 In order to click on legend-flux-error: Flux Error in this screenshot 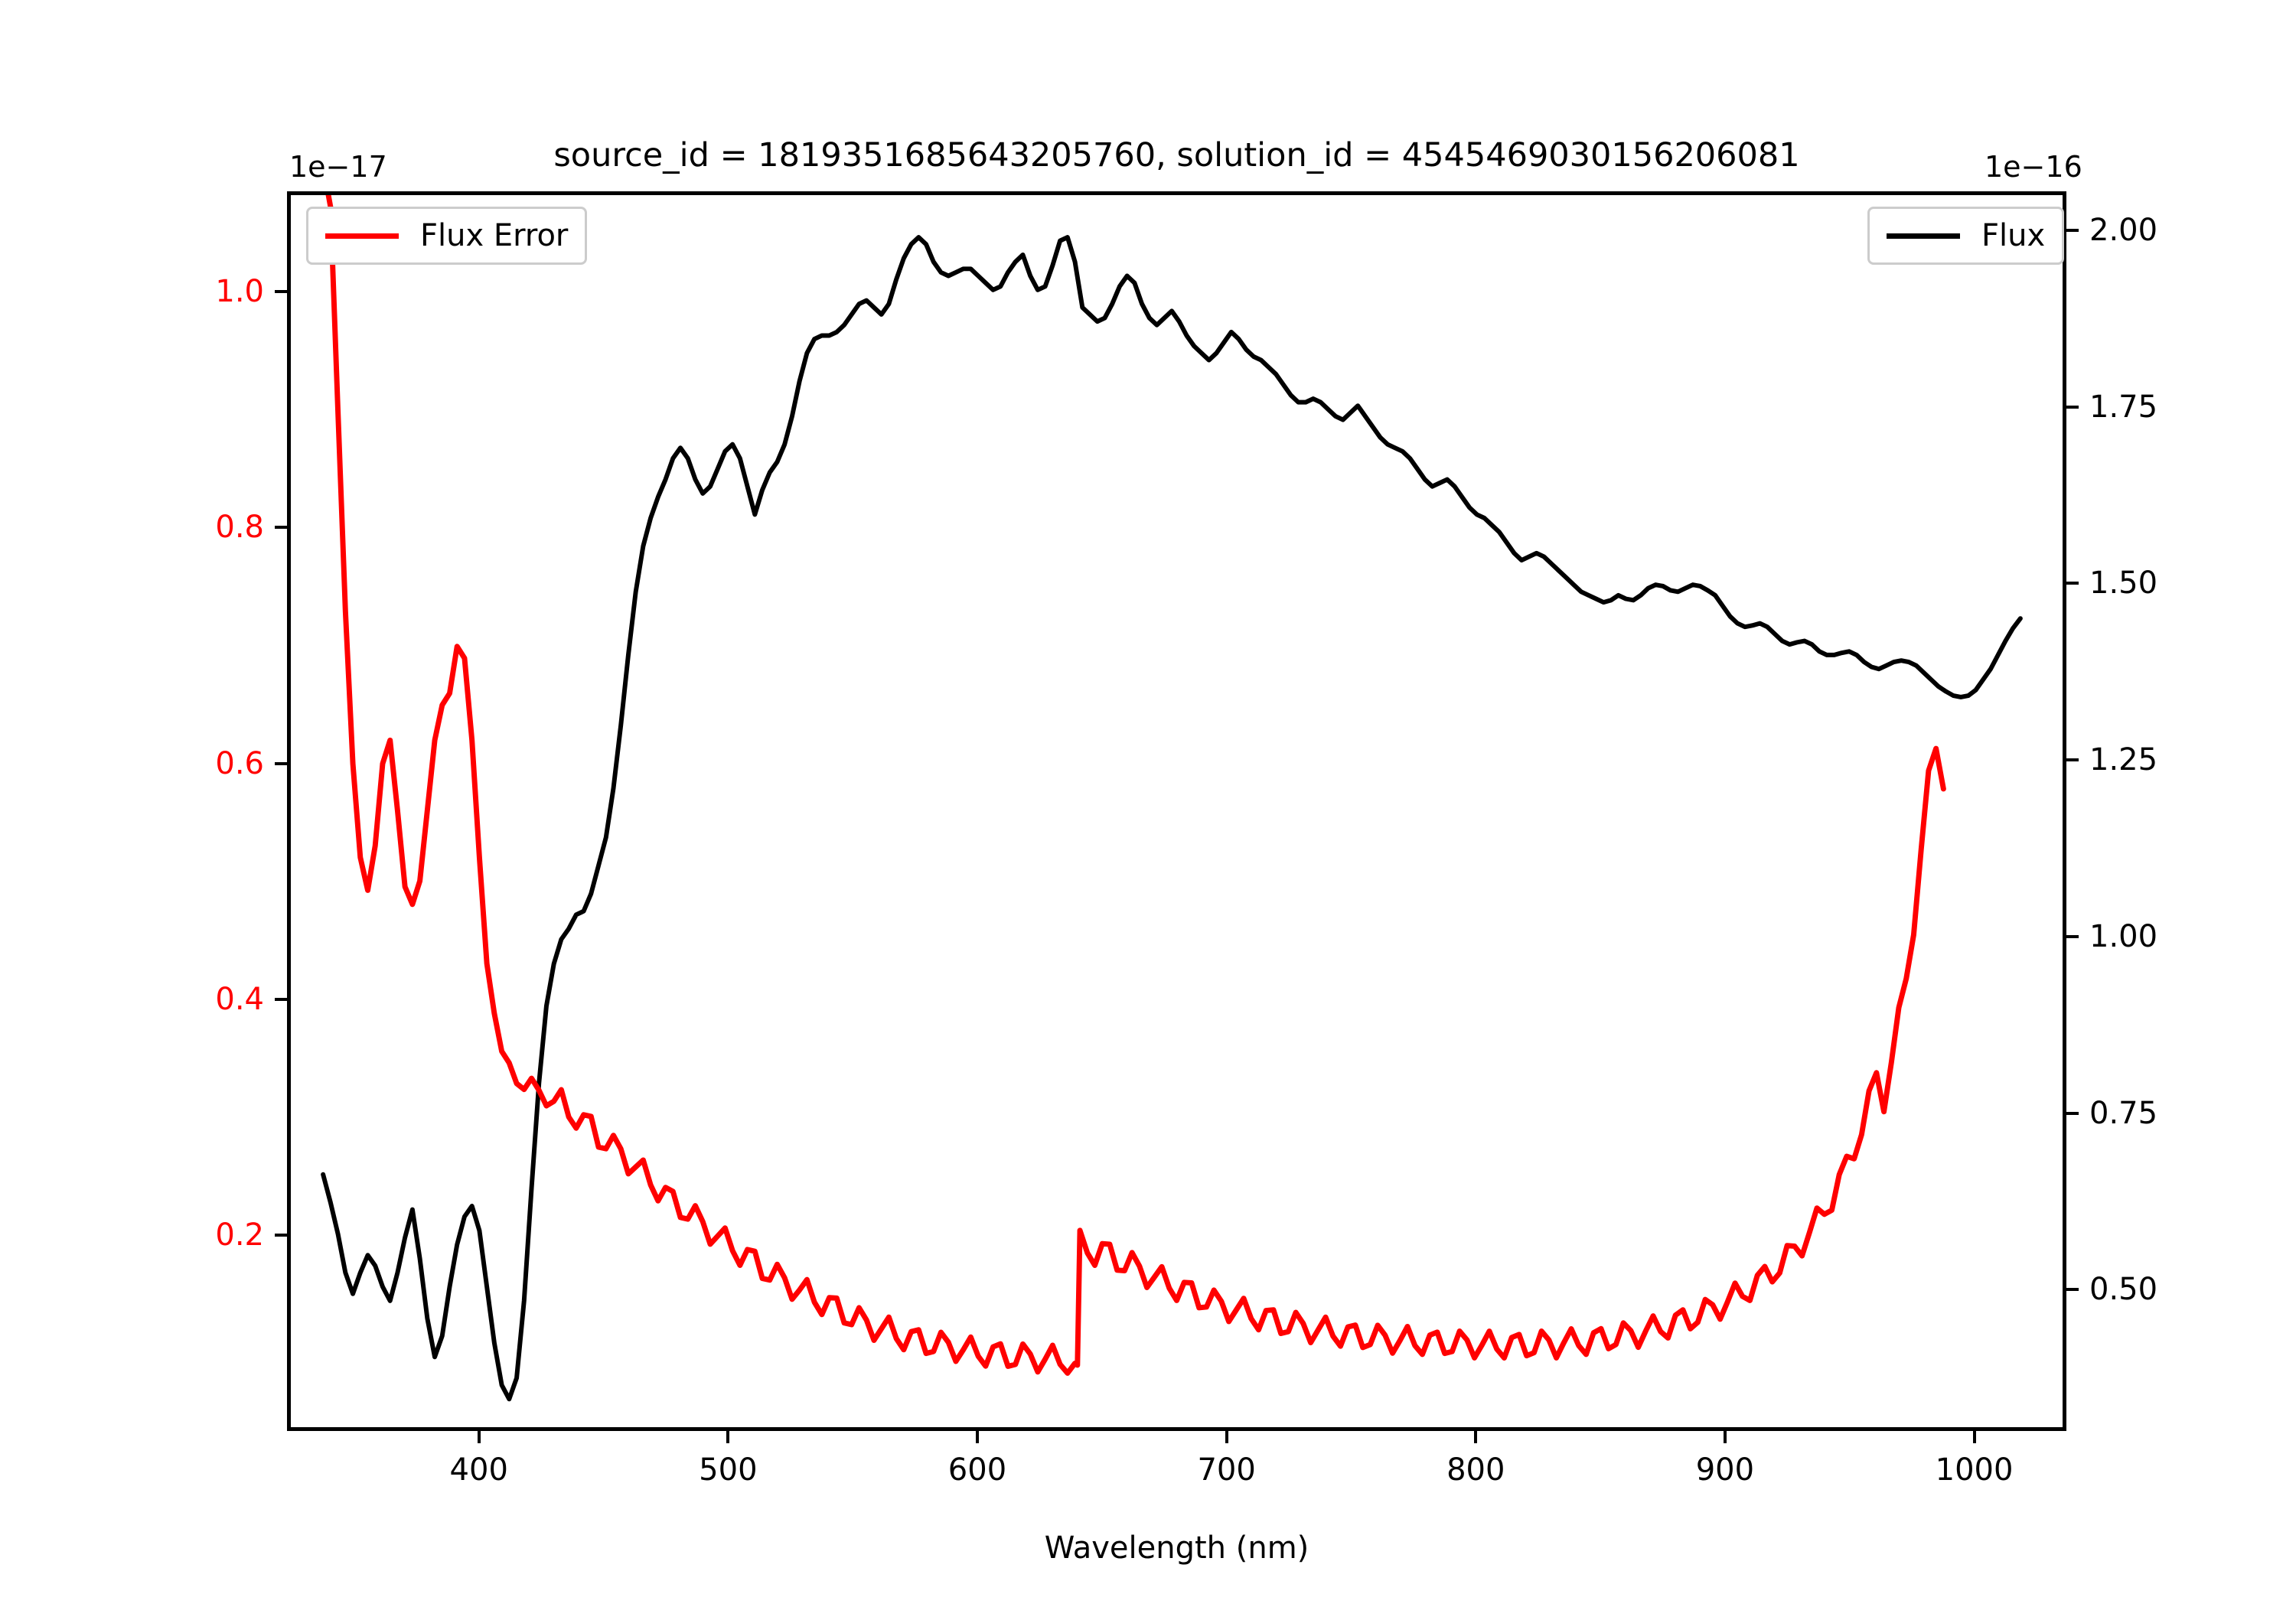, I will do `click(447, 236)`.